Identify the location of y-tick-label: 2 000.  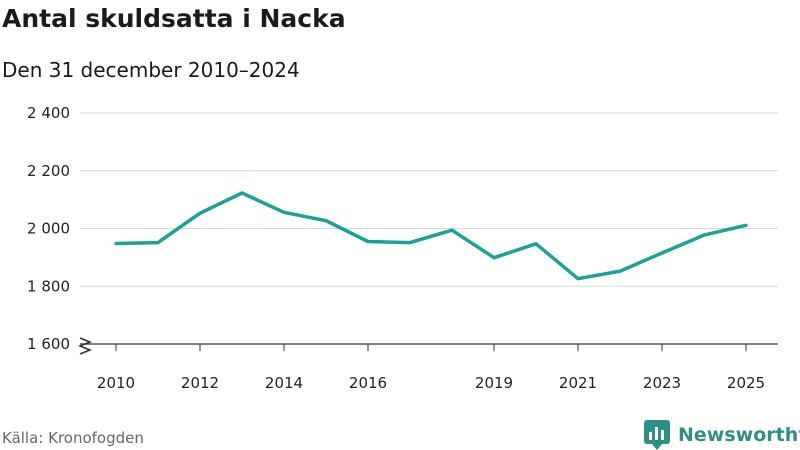
(48, 229).